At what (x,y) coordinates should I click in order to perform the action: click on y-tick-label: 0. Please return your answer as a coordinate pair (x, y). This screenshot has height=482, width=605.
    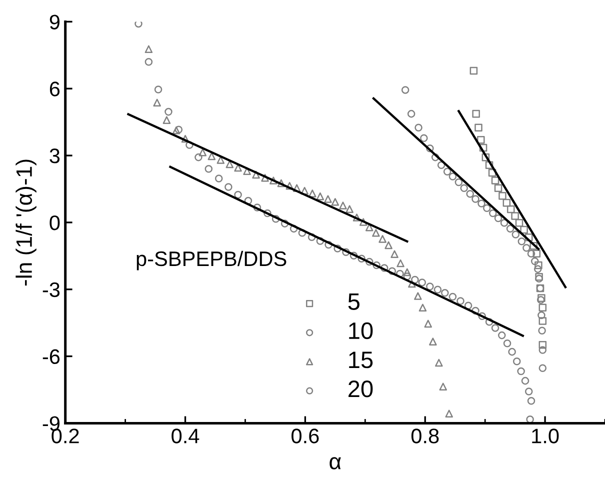
    Looking at the image, I should click on (55, 222).